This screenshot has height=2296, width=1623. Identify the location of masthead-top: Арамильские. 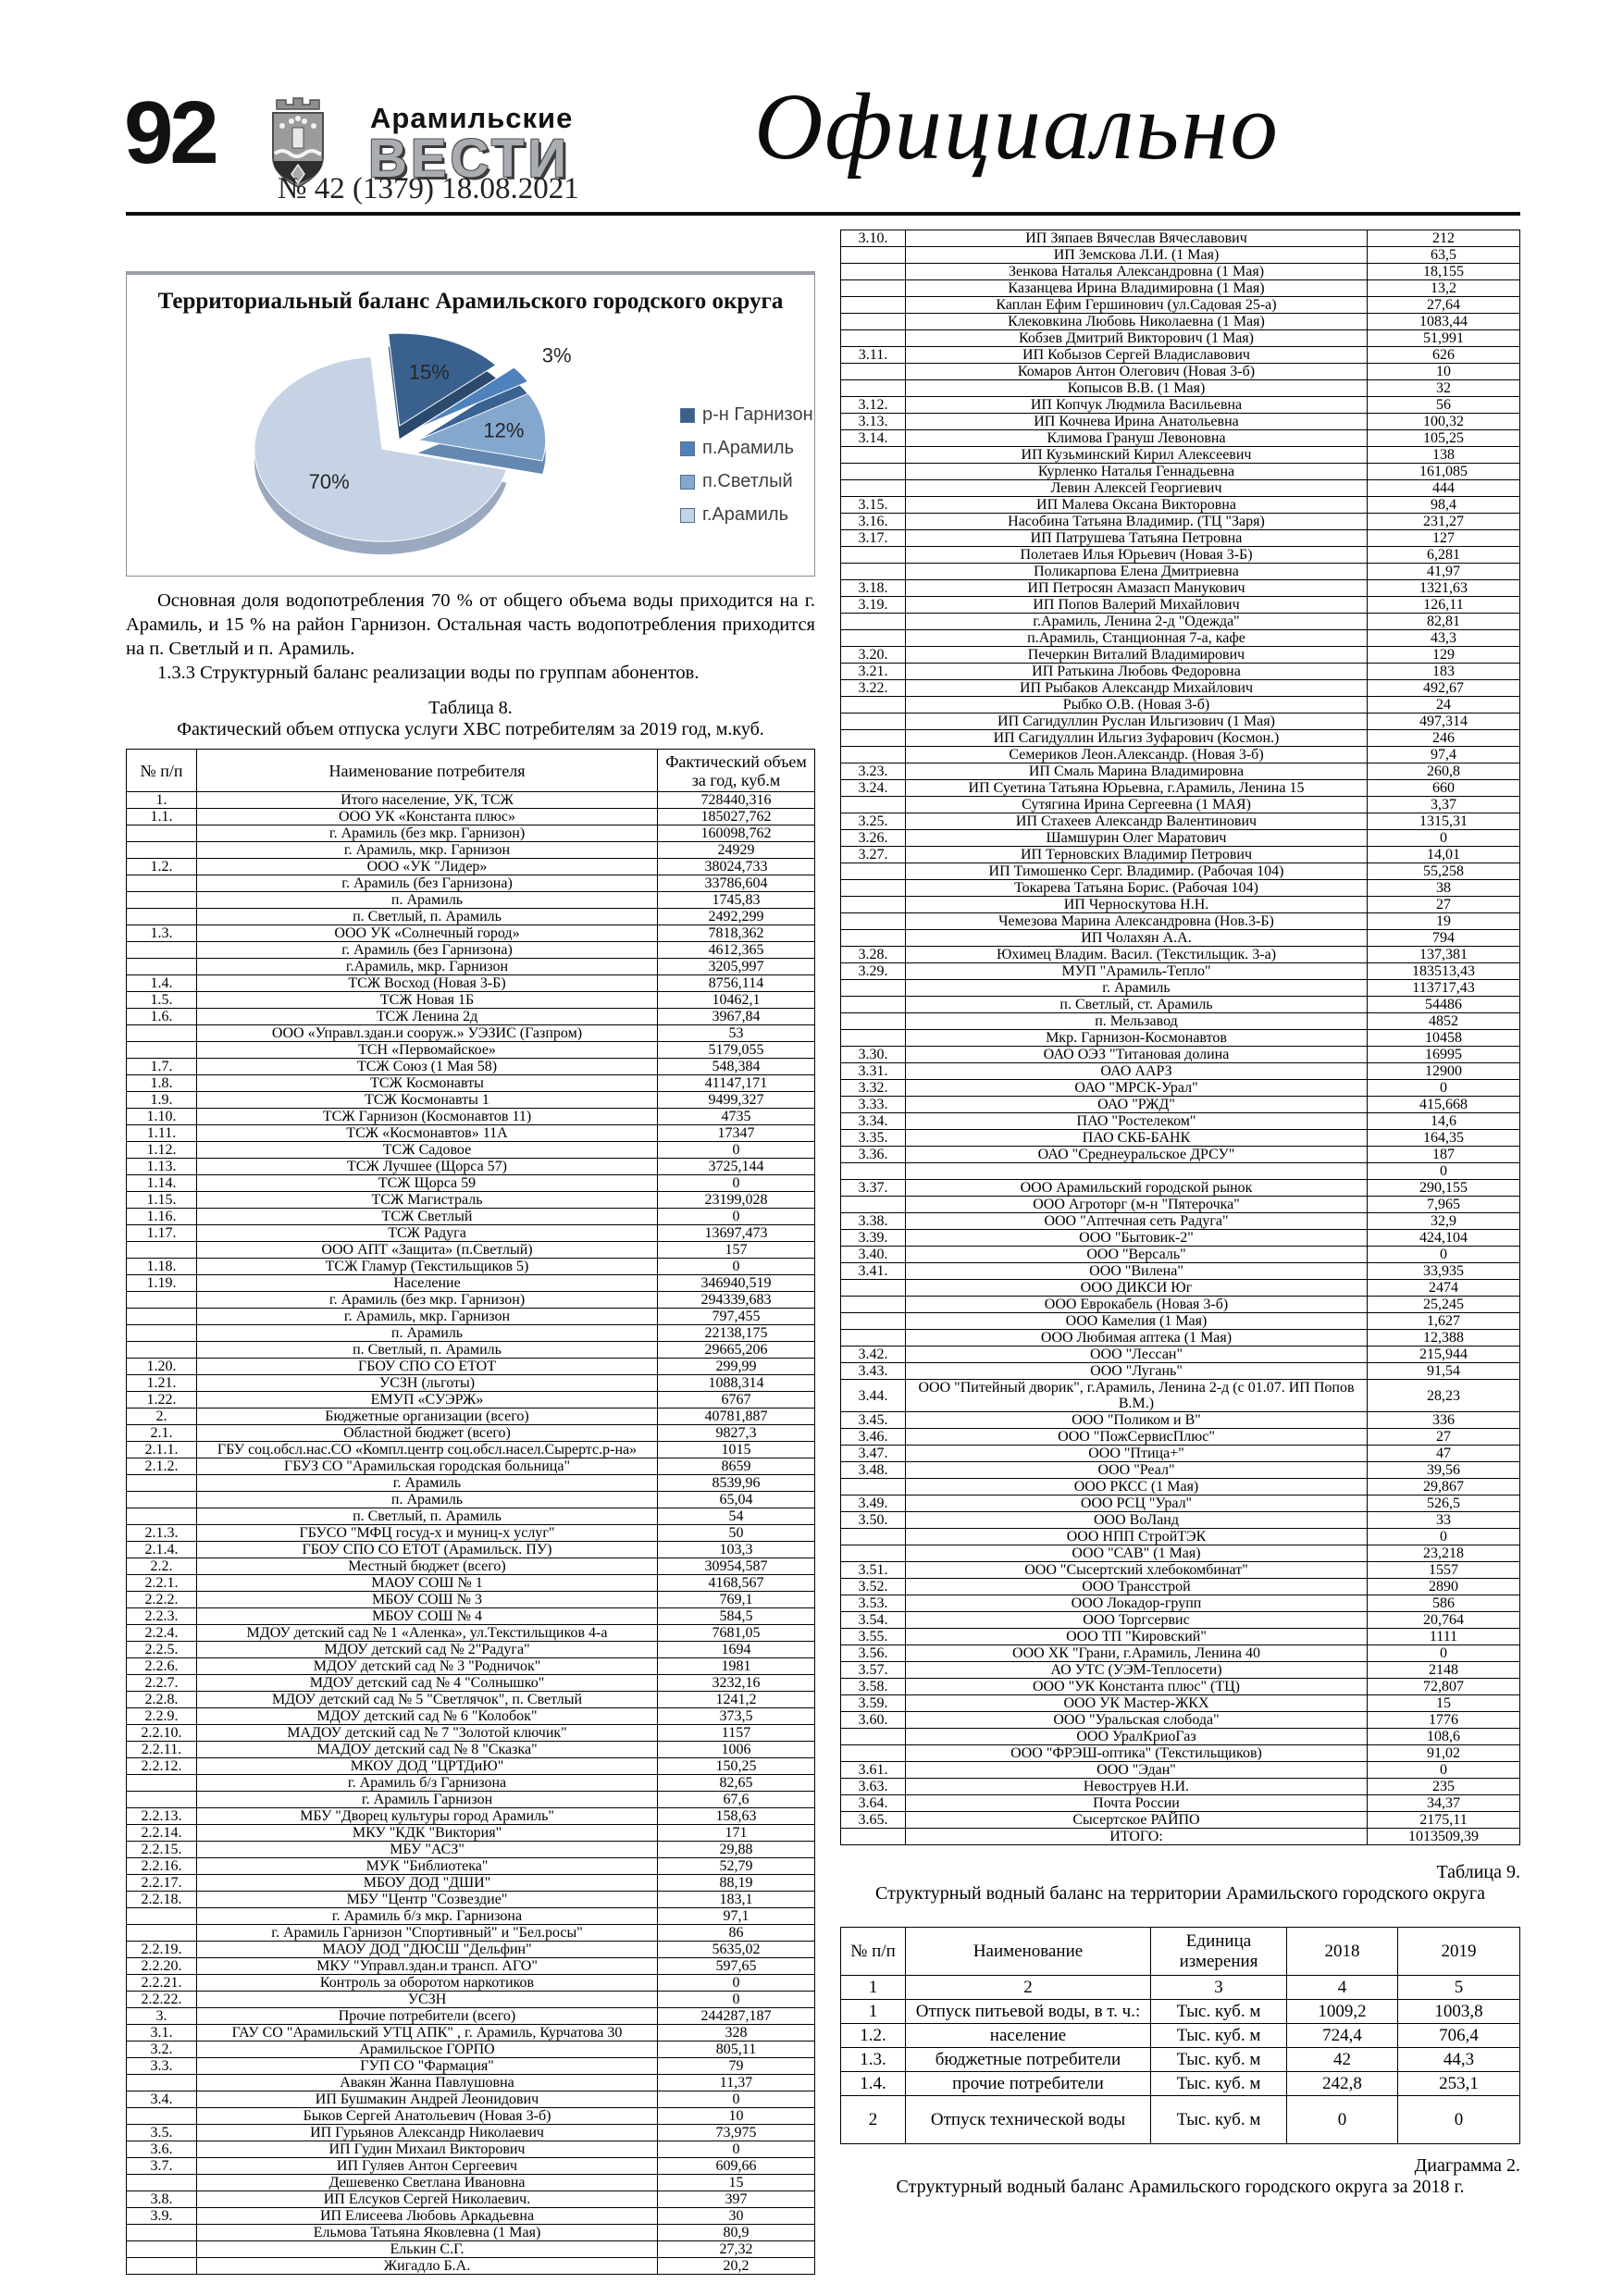
(472, 118).